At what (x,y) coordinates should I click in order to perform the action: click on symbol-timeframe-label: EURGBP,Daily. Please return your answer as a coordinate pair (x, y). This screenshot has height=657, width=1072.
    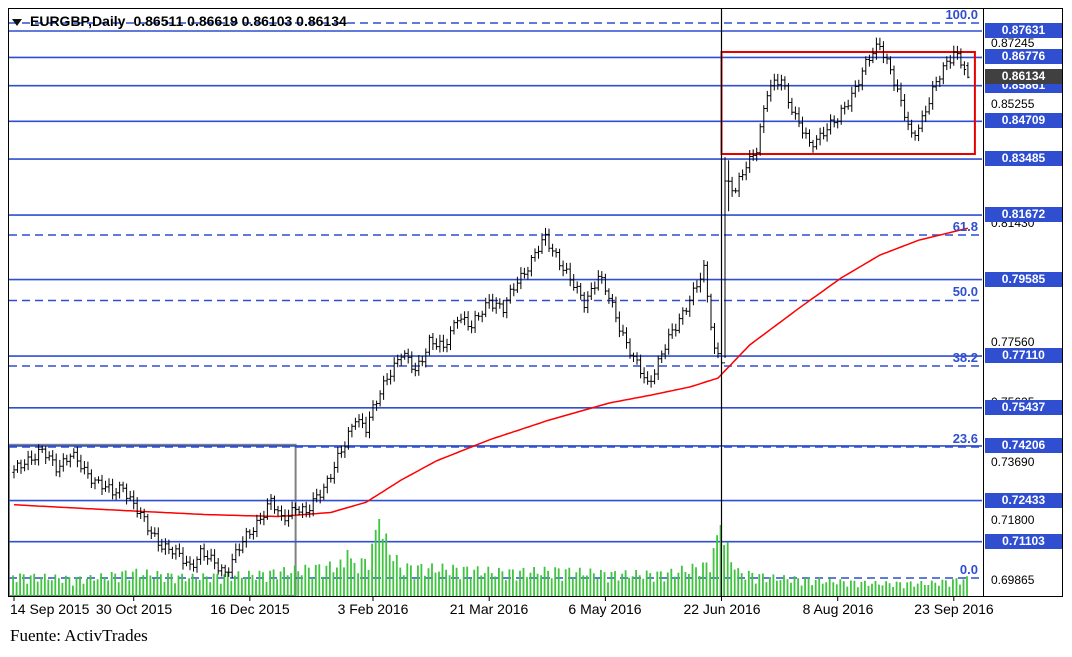
    Looking at the image, I should click on (78, 21).